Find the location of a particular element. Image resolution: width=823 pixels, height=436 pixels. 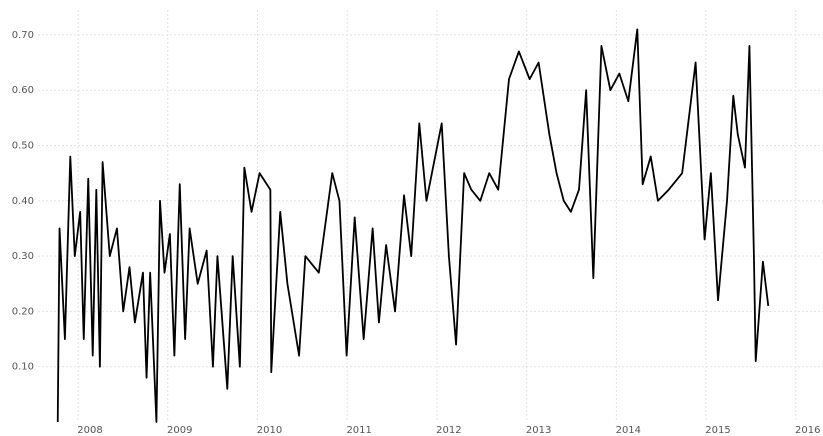

x-tick-label: 2016 is located at coordinates (807, 430).